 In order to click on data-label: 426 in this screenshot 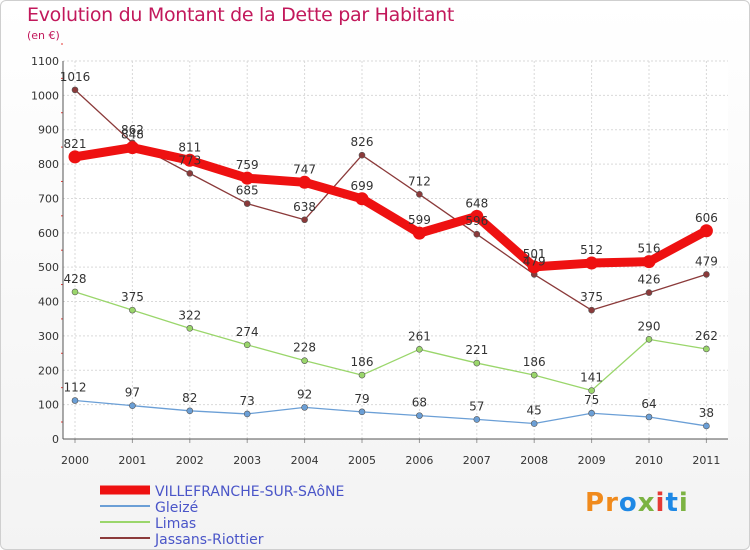, I will do `click(649, 280)`.